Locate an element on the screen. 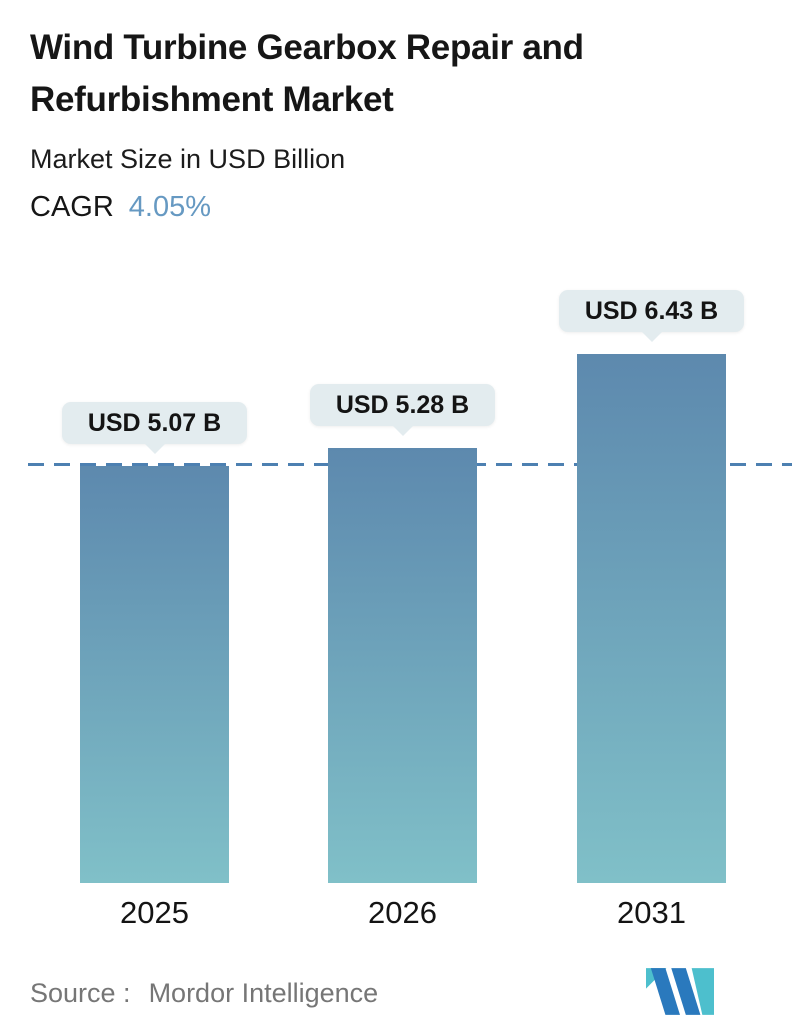  chart-subtitle: Market Size in USD Billion is located at coordinates (188, 158).